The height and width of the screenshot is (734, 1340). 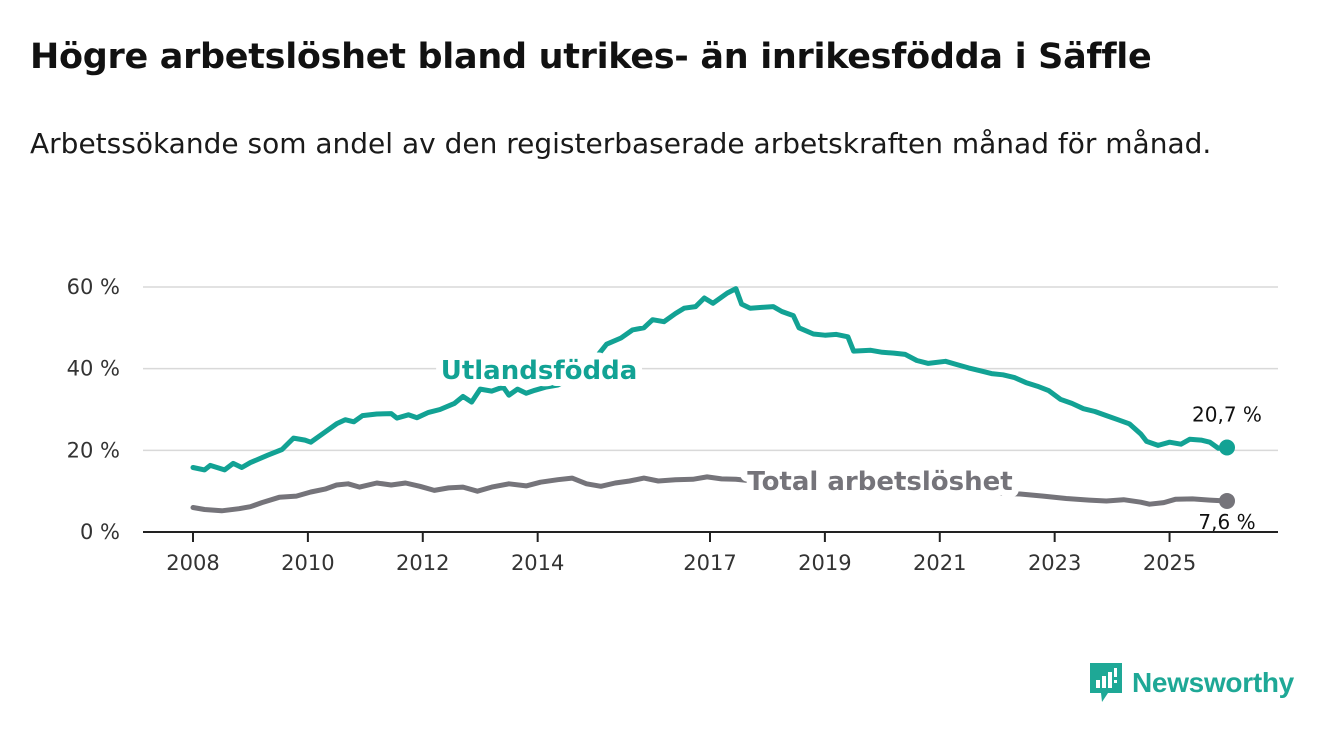 I want to click on y-tick-label: 20 %, so click(x=93, y=450).